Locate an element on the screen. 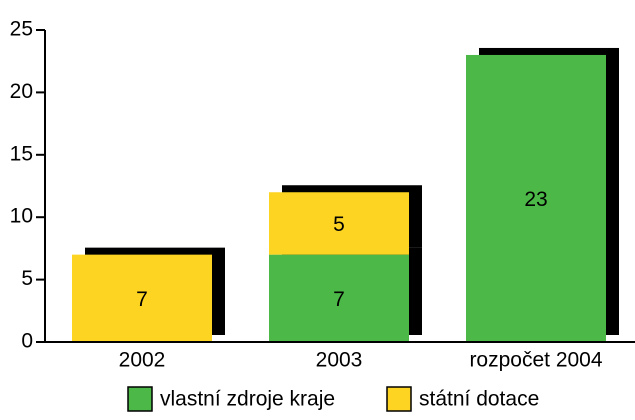 This screenshot has width=635, height=420. y-tick-label: 5 is located at coordinates (27, 278).